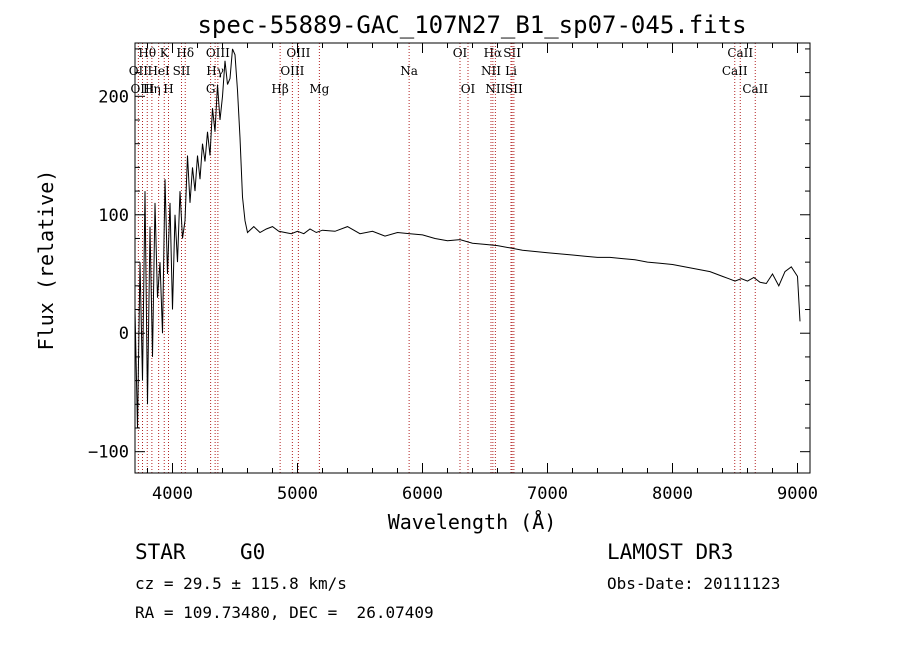 The image size is (900, 649). Describe the element at coordinates (471, 25) in the screenshot. I see `chart-title: spec-55889-GAC_107N27_B1_sp07-045.fits` at that location.